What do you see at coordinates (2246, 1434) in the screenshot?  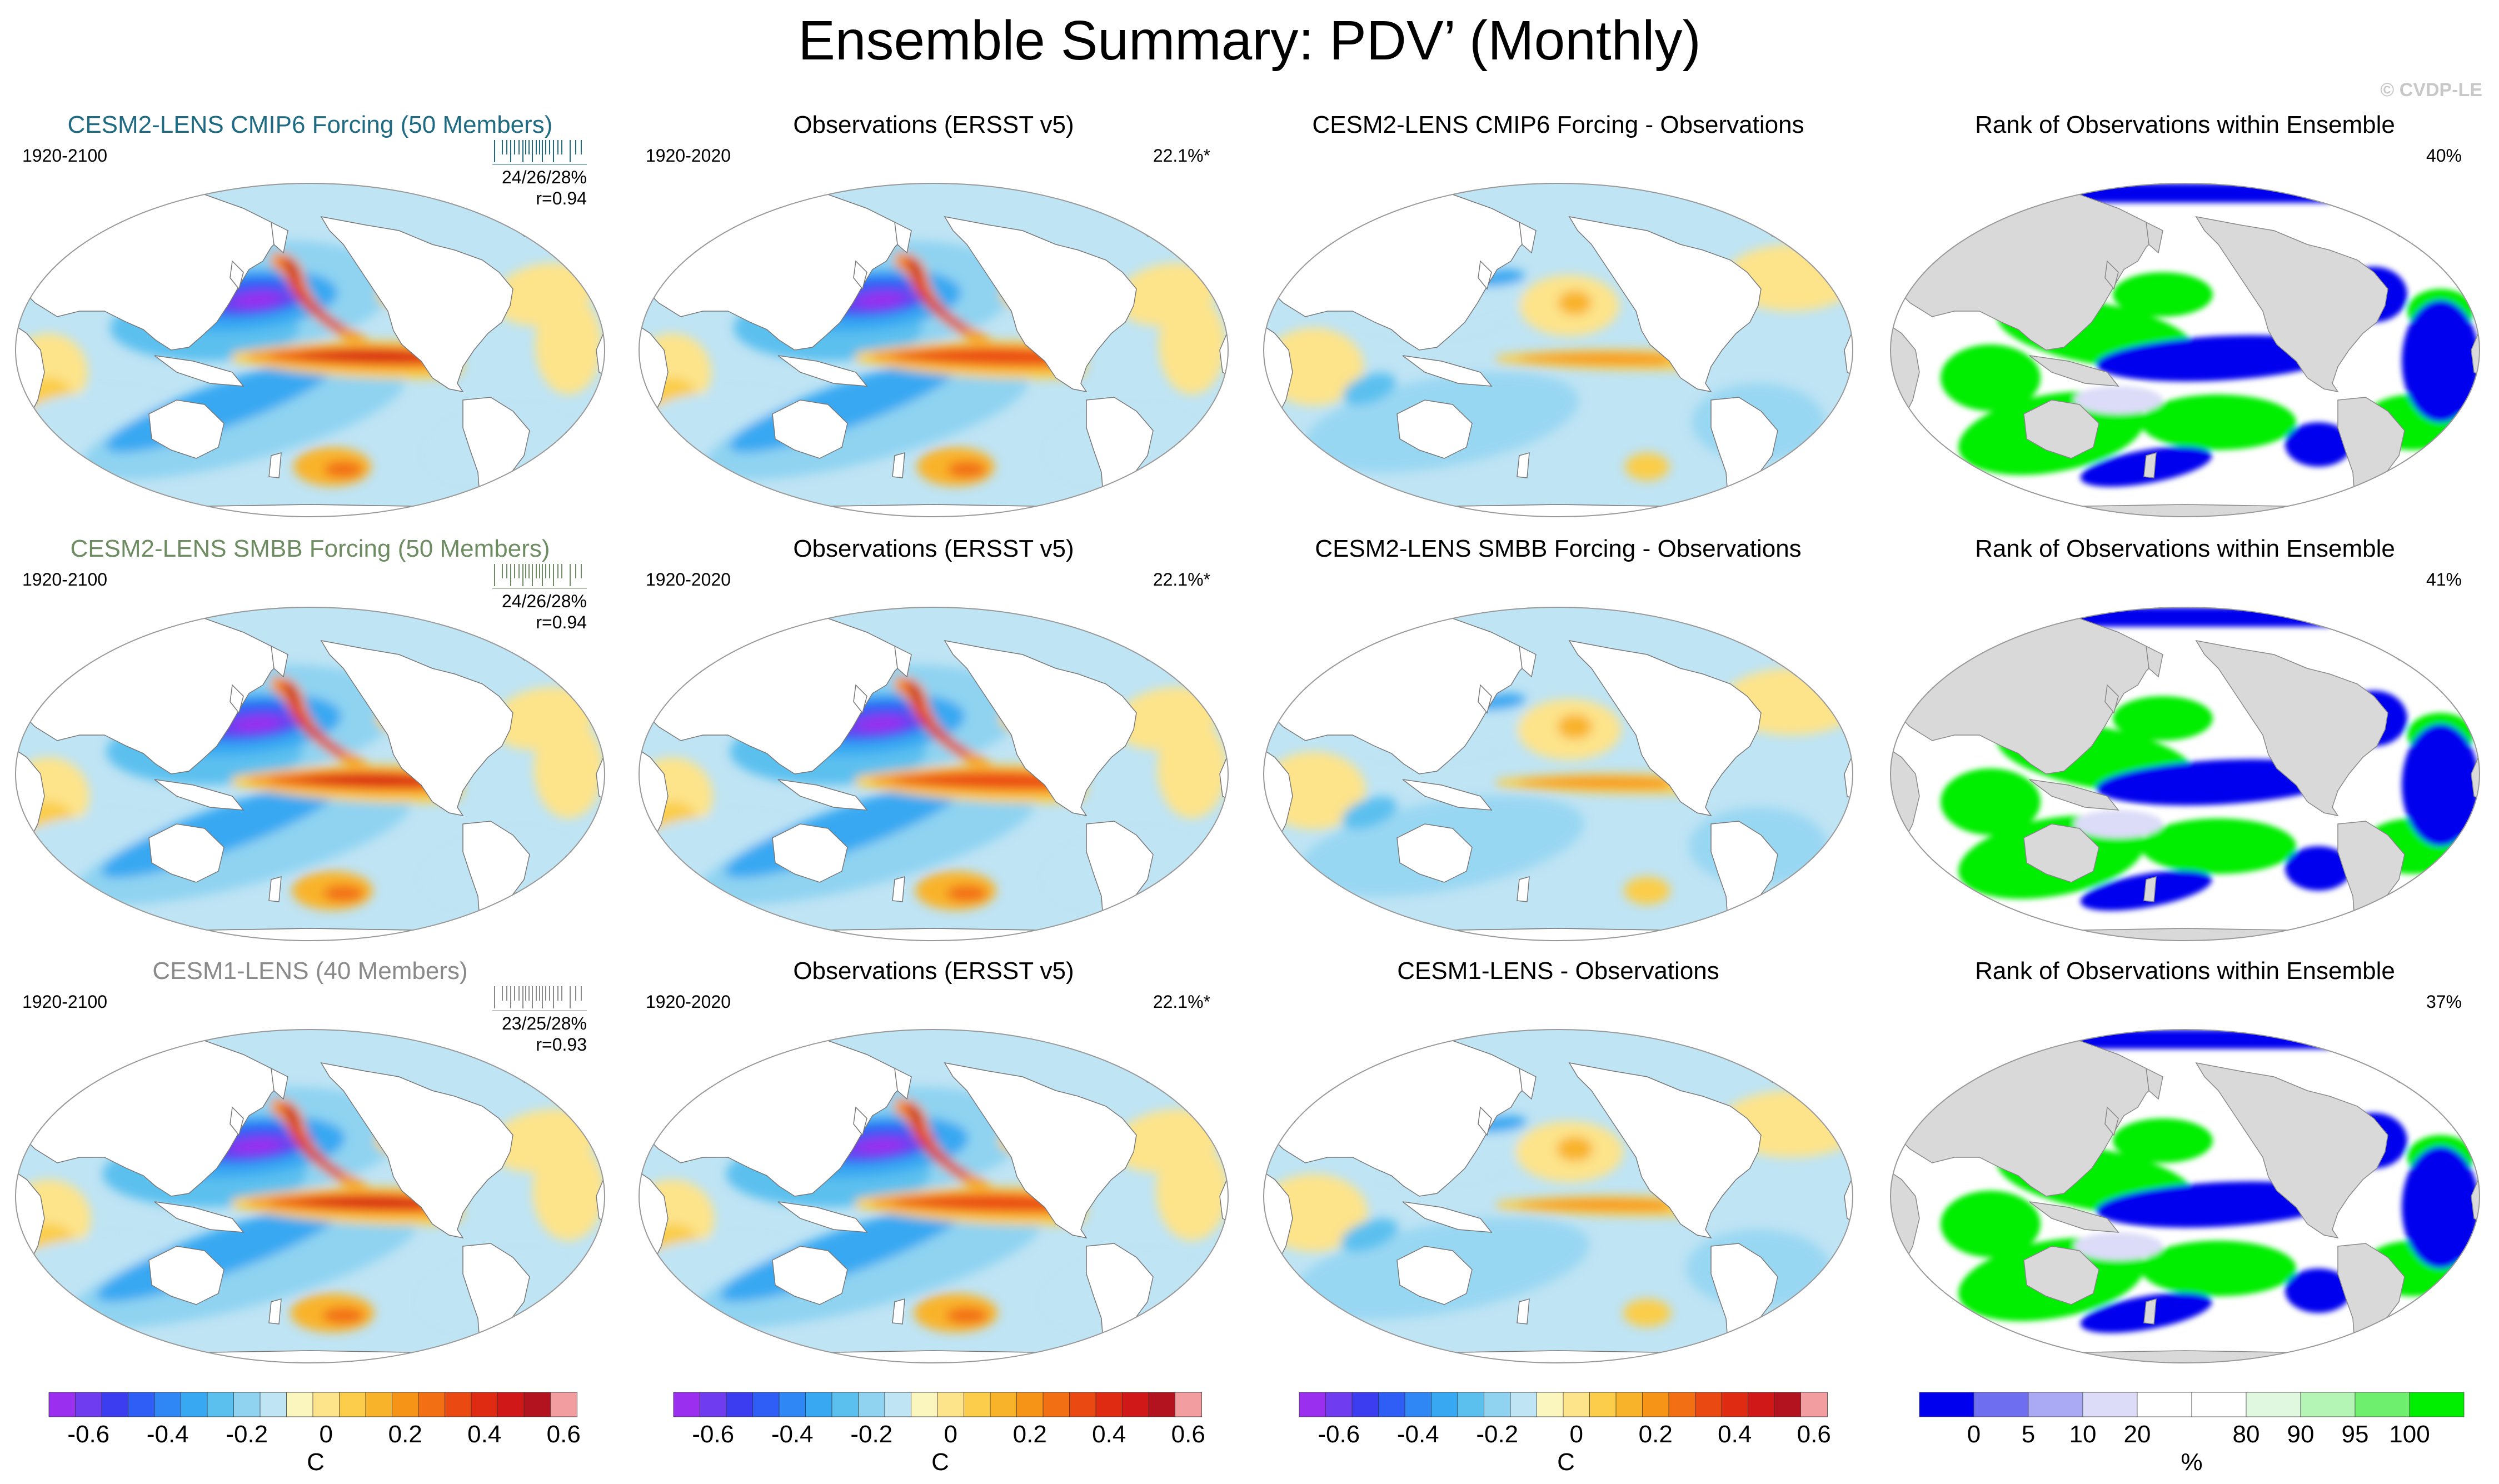 I see `colorbar-tick-label: 80` at bounding box center [2246, 1434].